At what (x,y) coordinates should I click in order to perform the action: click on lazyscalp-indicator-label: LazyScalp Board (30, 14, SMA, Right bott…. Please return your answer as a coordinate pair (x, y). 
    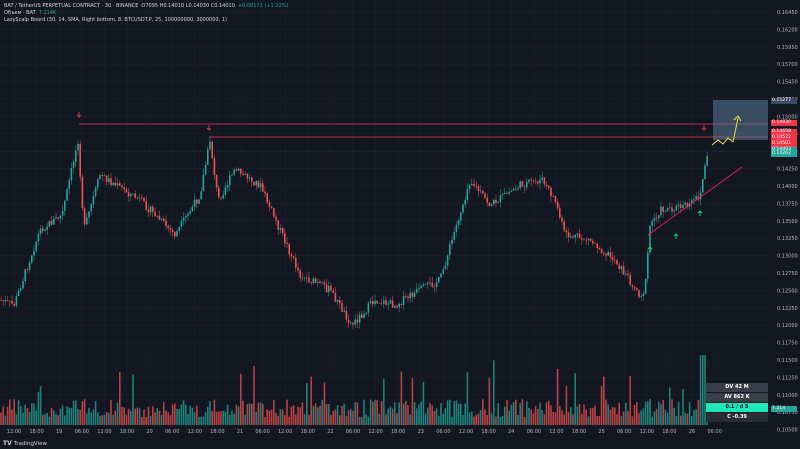
    Looking at the image, I should click on (115, 20).